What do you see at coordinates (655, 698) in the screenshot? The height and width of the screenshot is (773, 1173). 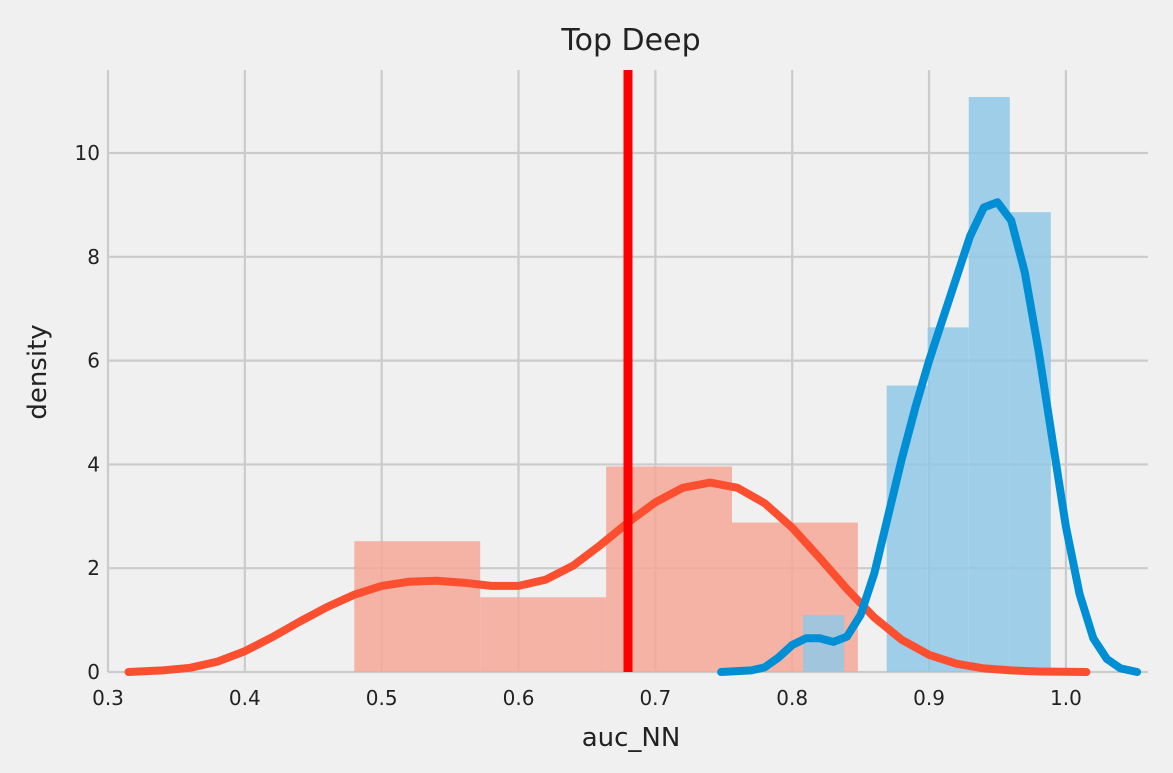 I see `x-tick-label: 0.7` at bounding box center [655, 698].